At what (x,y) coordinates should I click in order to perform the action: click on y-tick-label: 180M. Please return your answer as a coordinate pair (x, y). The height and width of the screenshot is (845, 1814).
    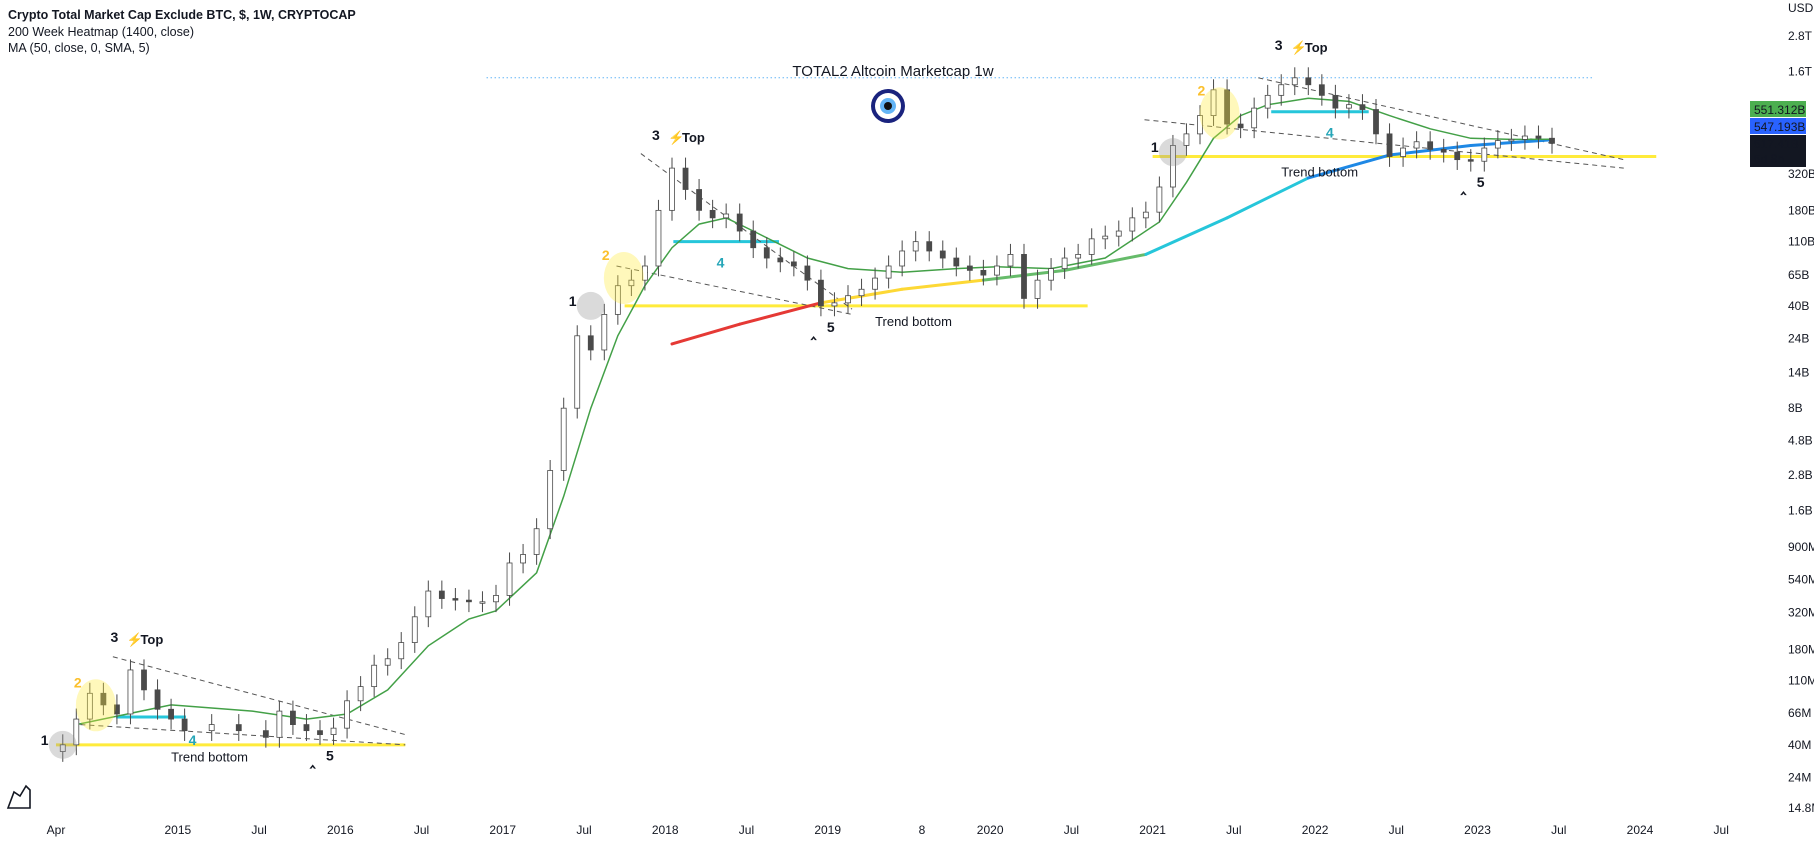
    Looking at the image, I should click on (1801, 649).